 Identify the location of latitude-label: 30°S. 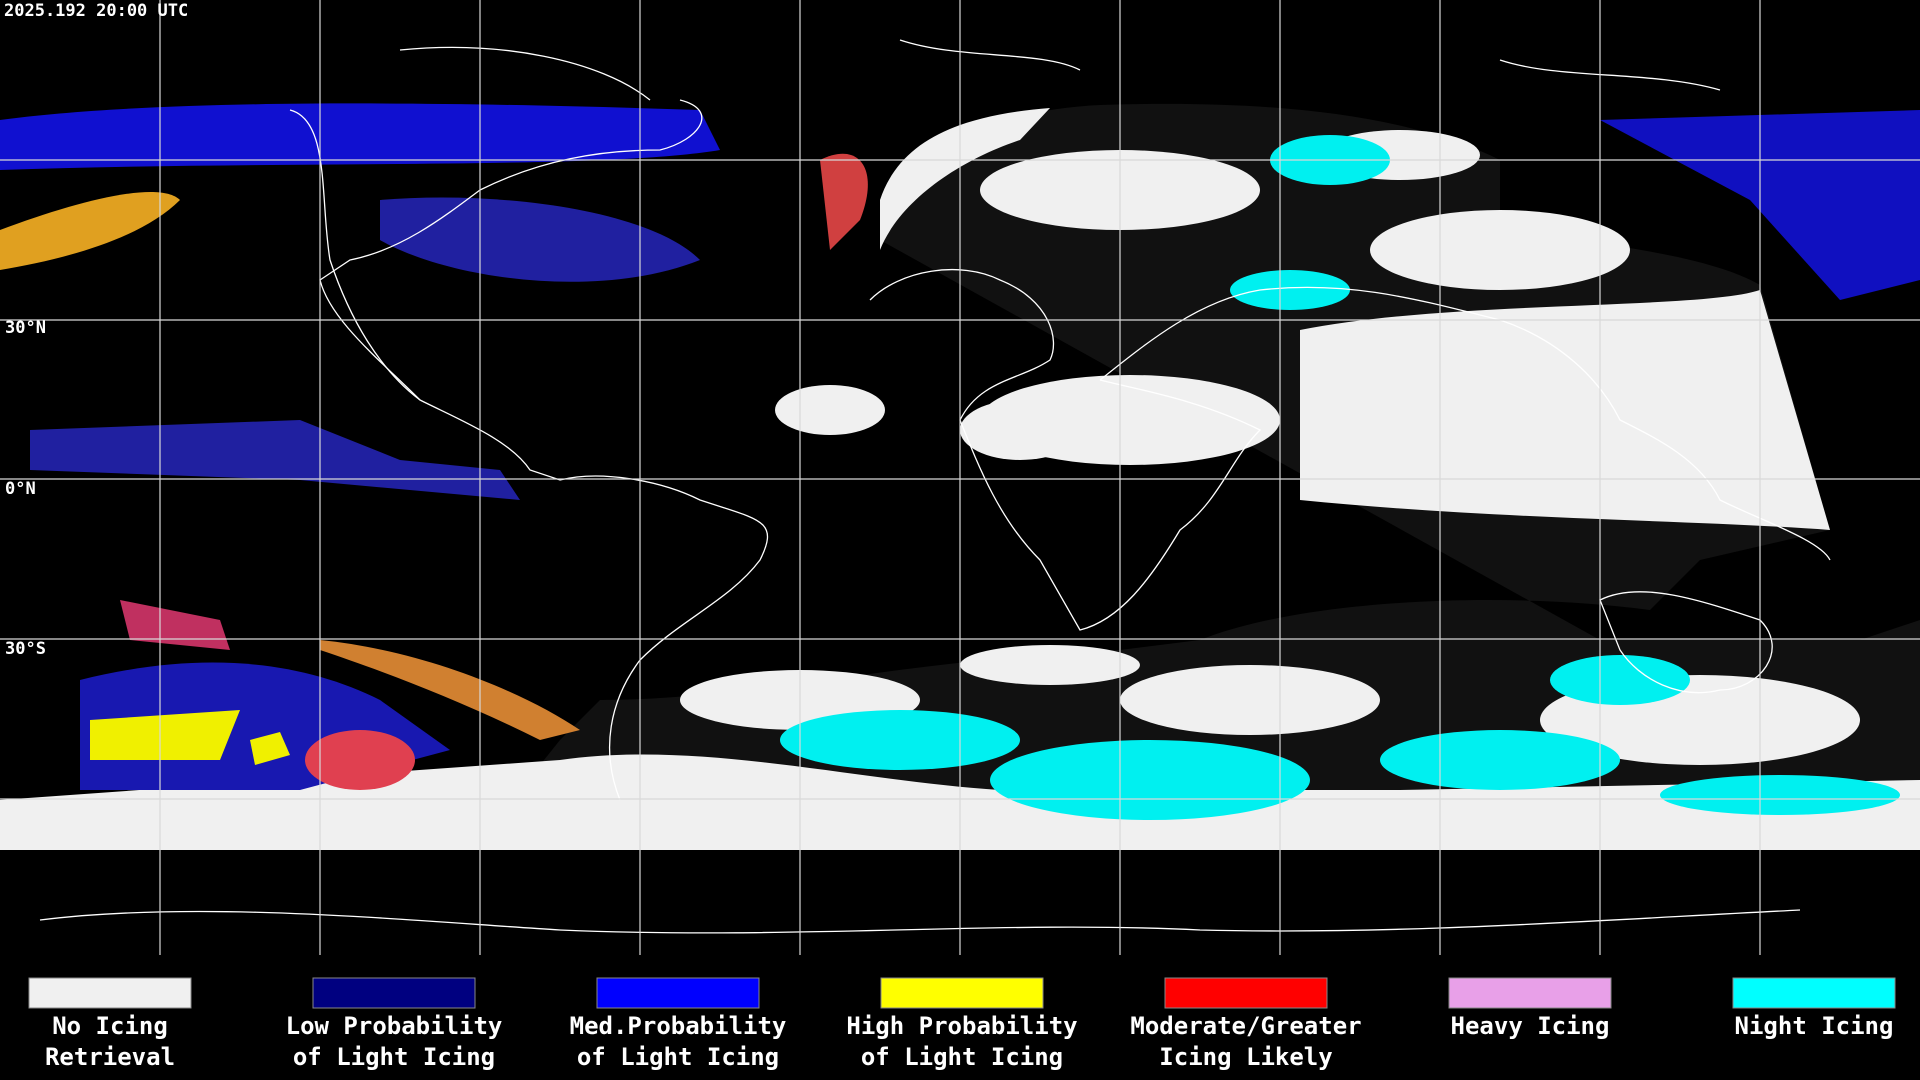
(25, 649).